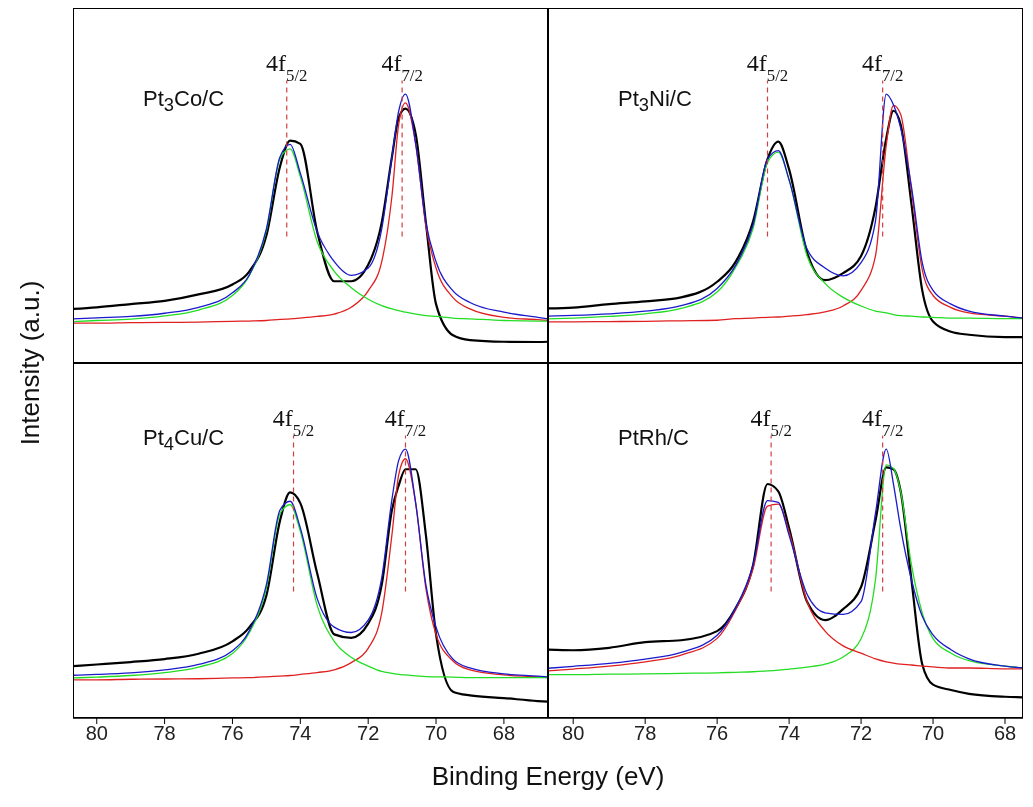 The width and height of the screenshot is (1033, 807). I want to click on x-axis-title: Binding Energy (eV), so click(548, 776).